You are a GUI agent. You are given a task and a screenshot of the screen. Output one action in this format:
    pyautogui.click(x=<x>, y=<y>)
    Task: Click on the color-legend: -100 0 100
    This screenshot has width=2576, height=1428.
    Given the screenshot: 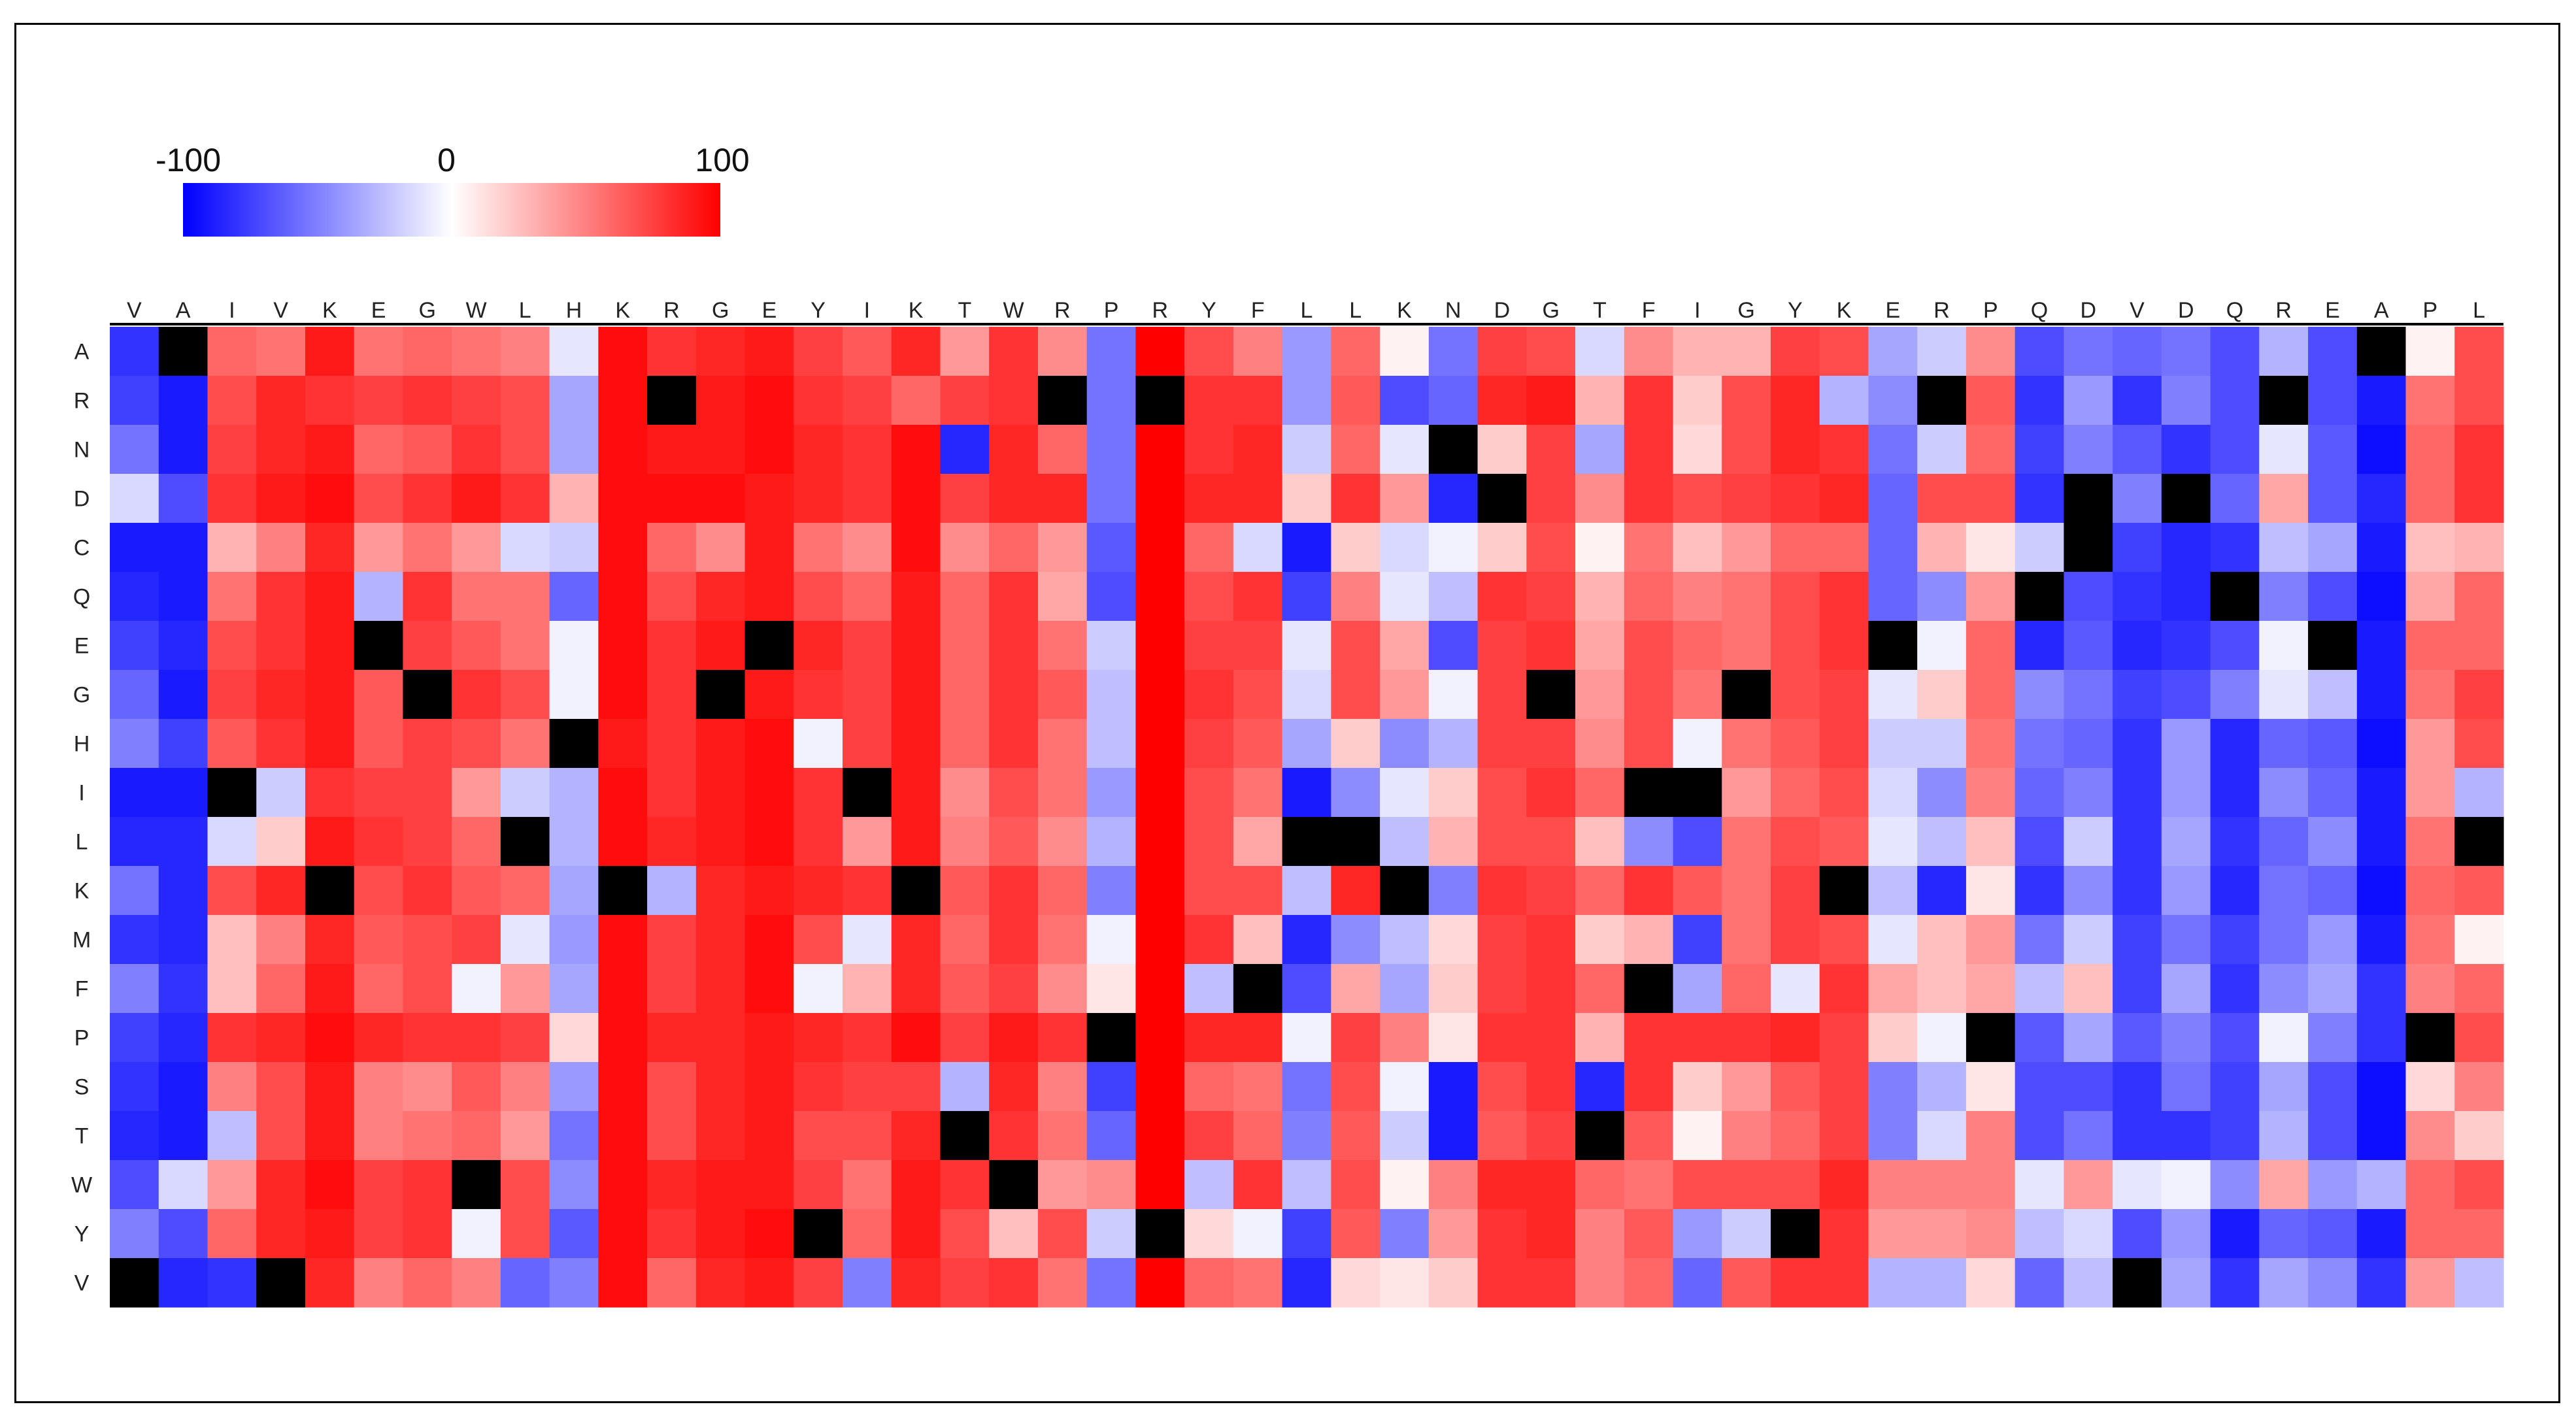 What is the action you would take?
    pyautogui.click(x=453, y=189)
    